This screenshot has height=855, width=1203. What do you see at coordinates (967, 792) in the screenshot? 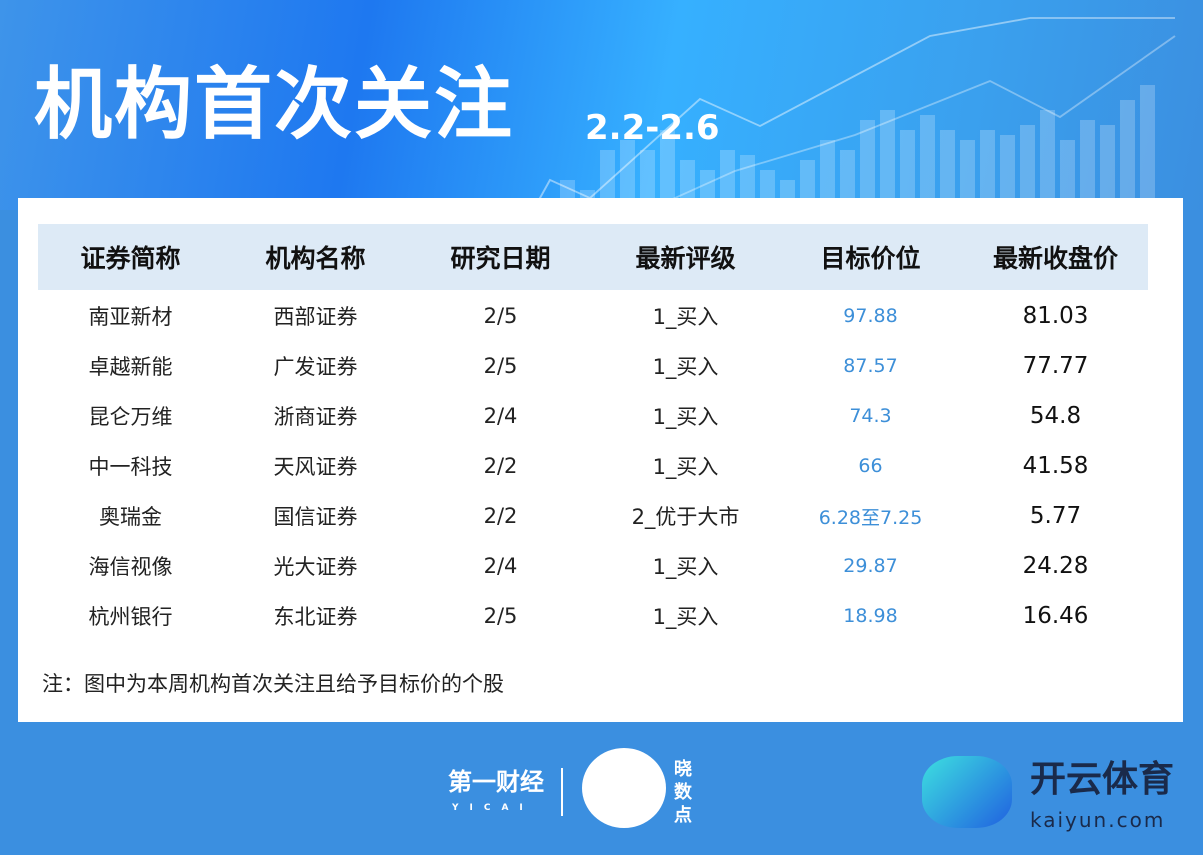
I see `kaiyun-logo-mark` at bounding box center [967, 792].